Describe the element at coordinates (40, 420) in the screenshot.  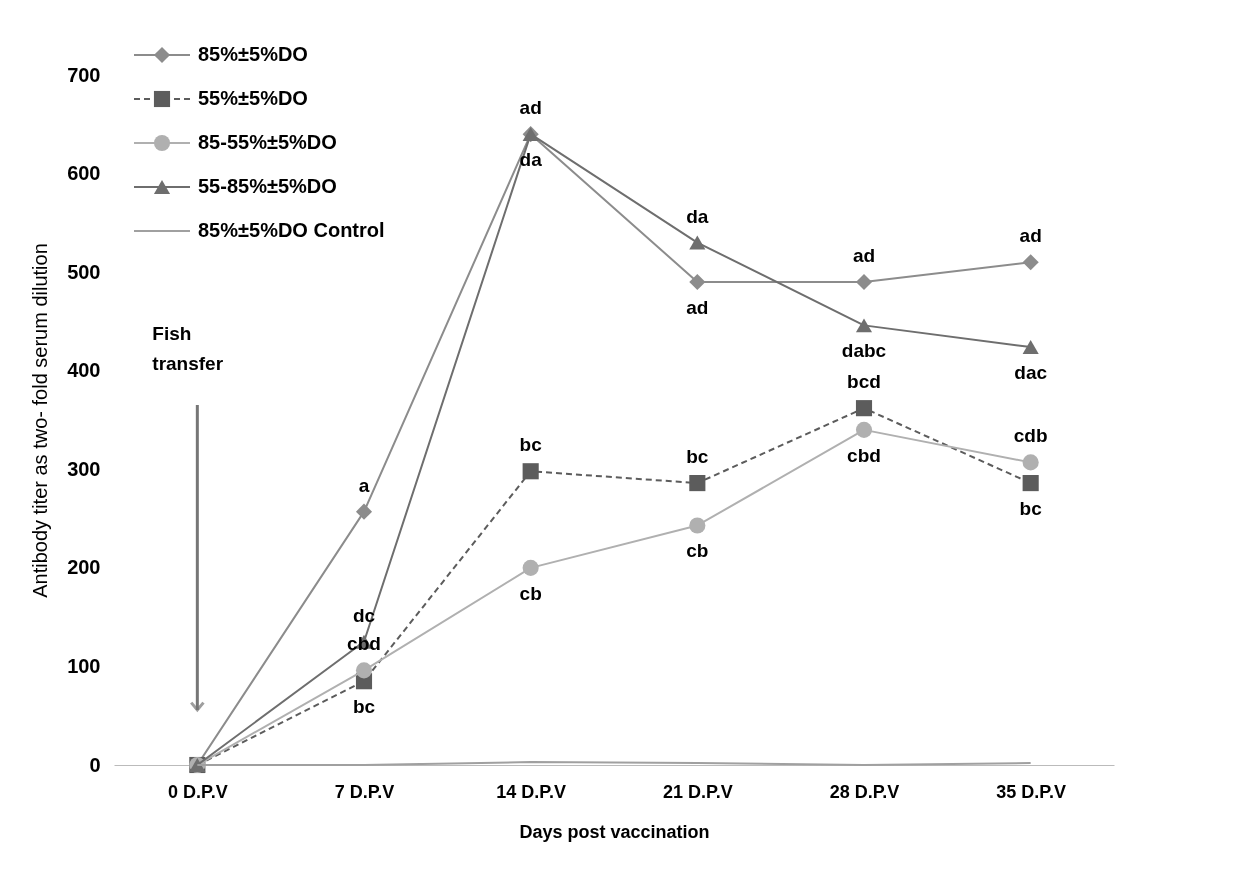
I see `y-axis-title: Antibody titer as two- fold serum dilution` at that location.